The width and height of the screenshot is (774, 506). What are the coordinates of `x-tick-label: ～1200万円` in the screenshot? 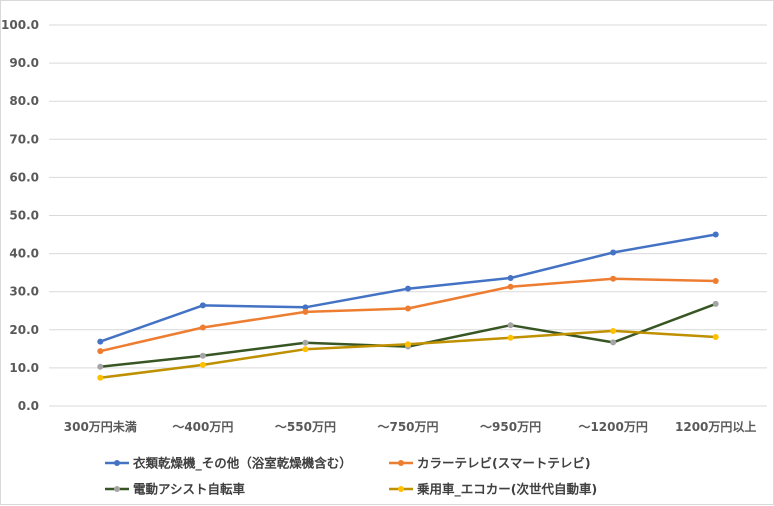 It's located at (612, 427).